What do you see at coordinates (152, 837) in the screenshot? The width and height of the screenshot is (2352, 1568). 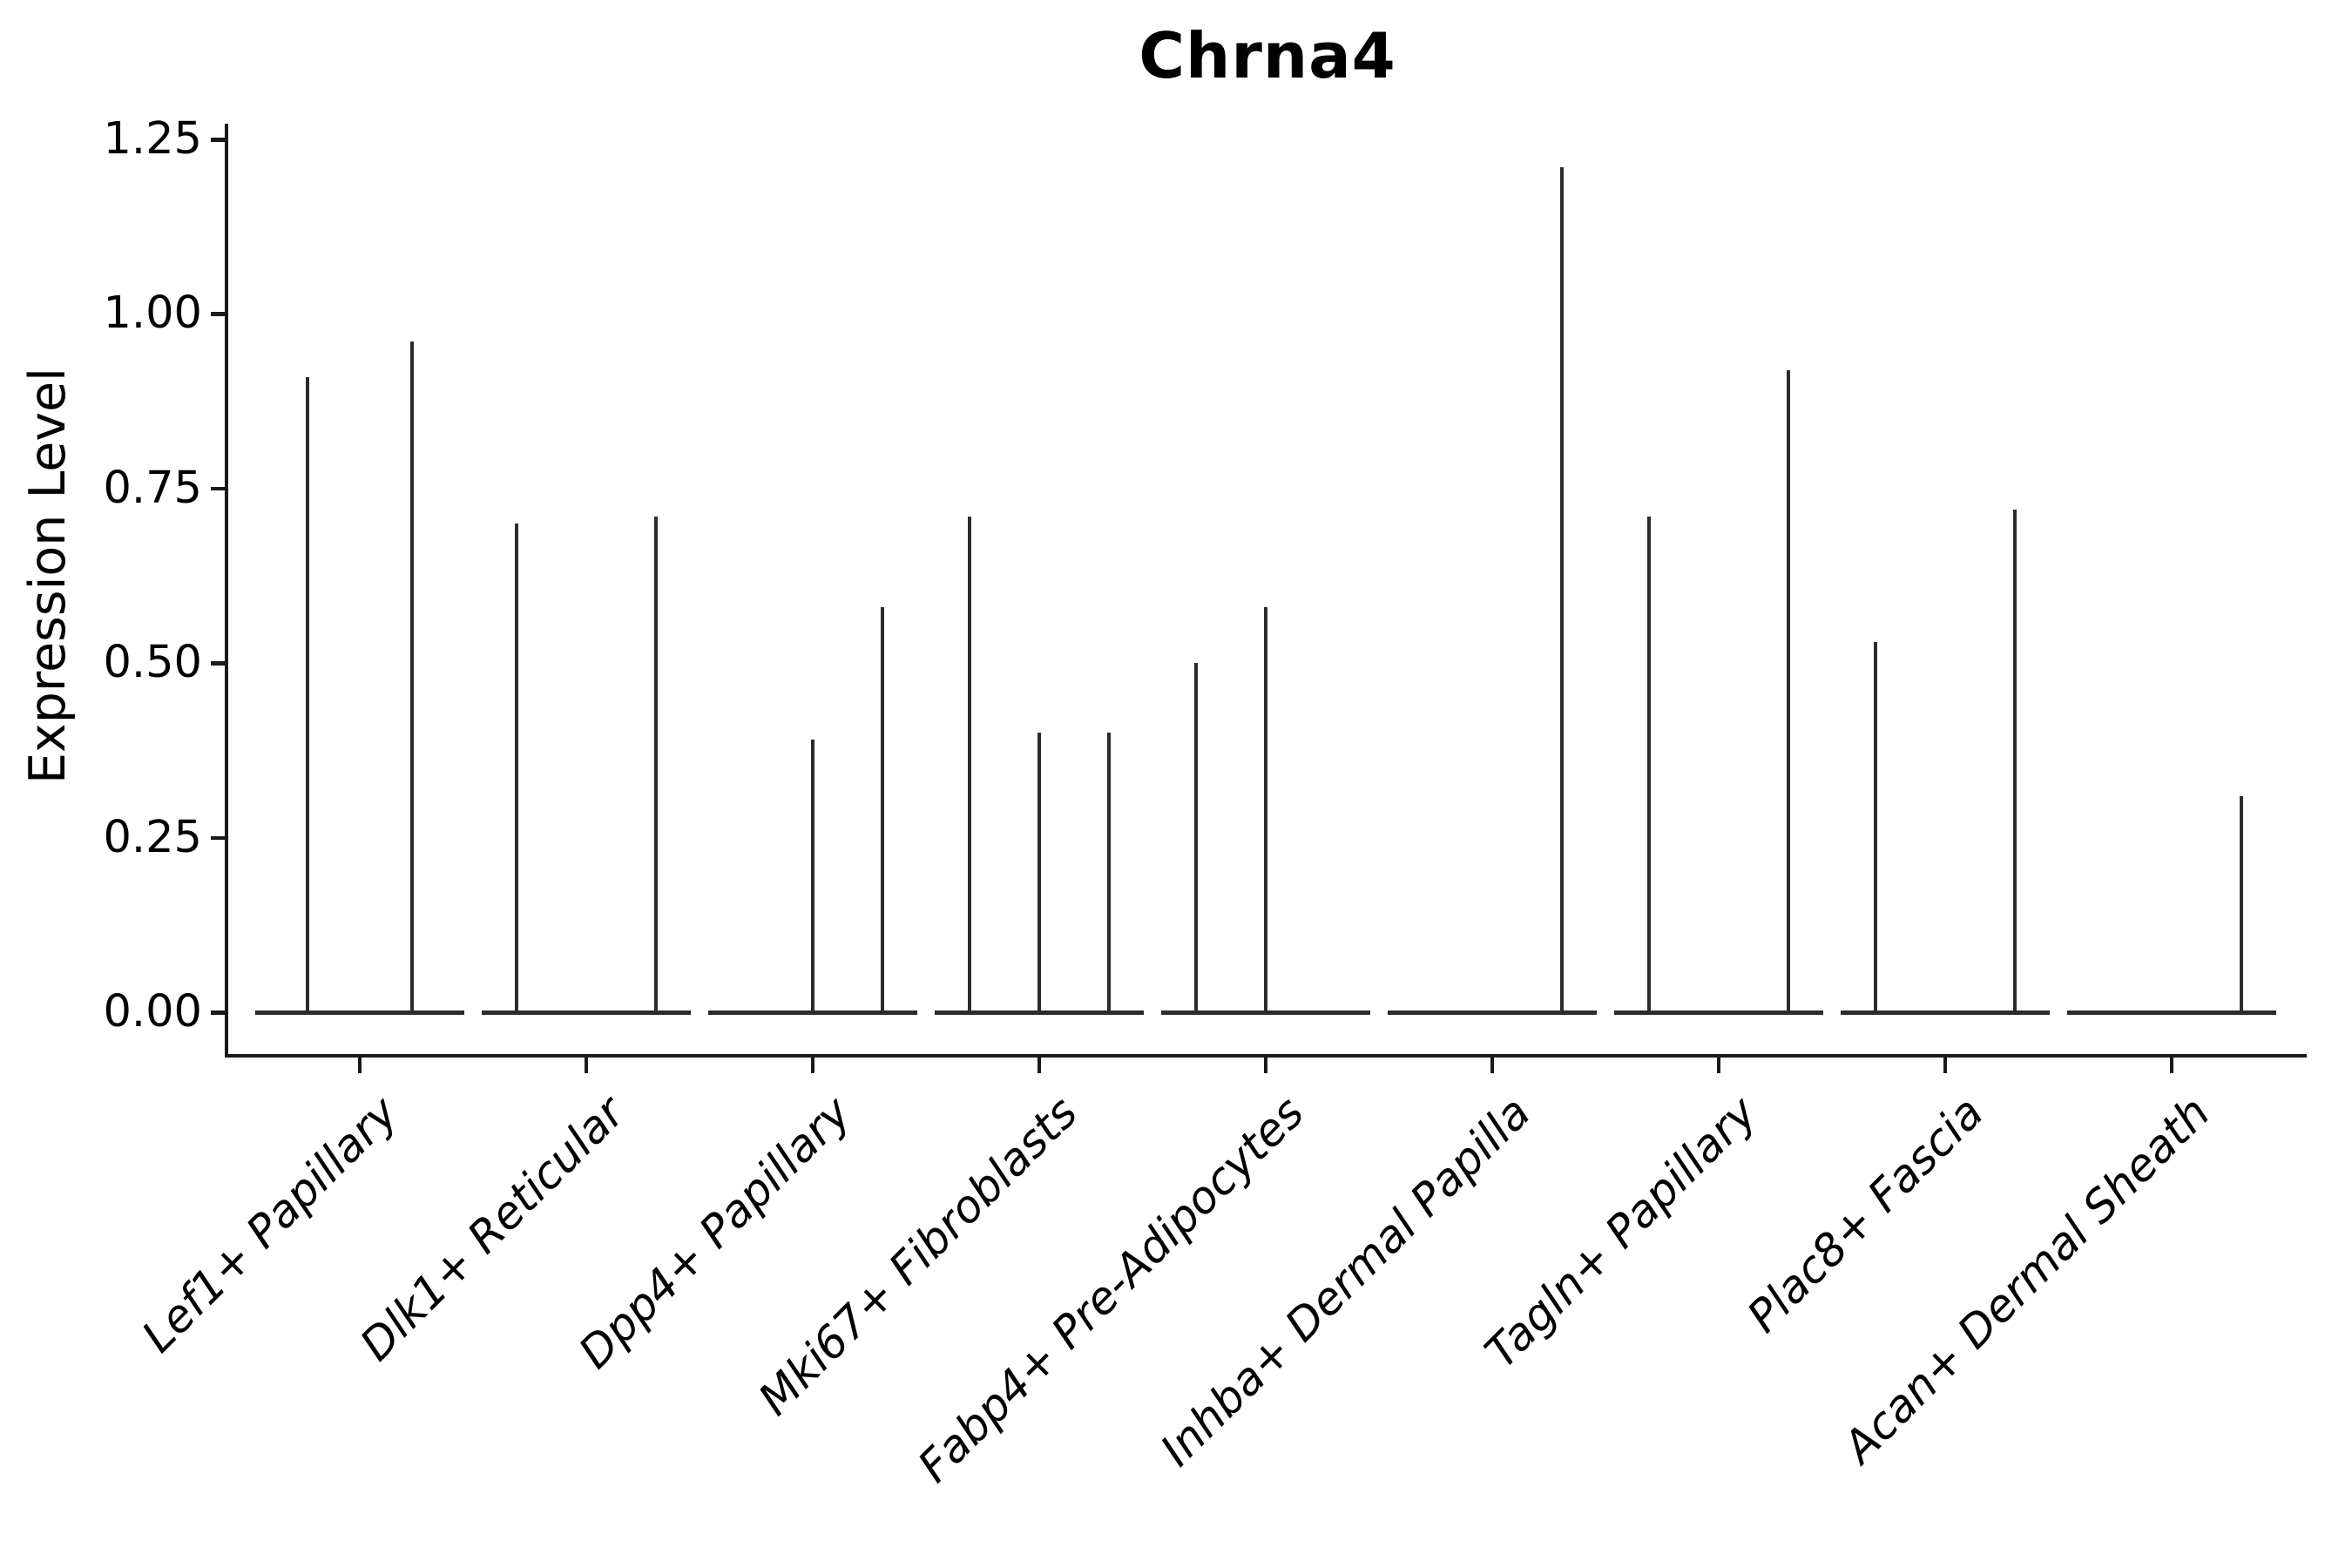 I see `y-tick-label: 0.25` at bounding box center [152, 837].